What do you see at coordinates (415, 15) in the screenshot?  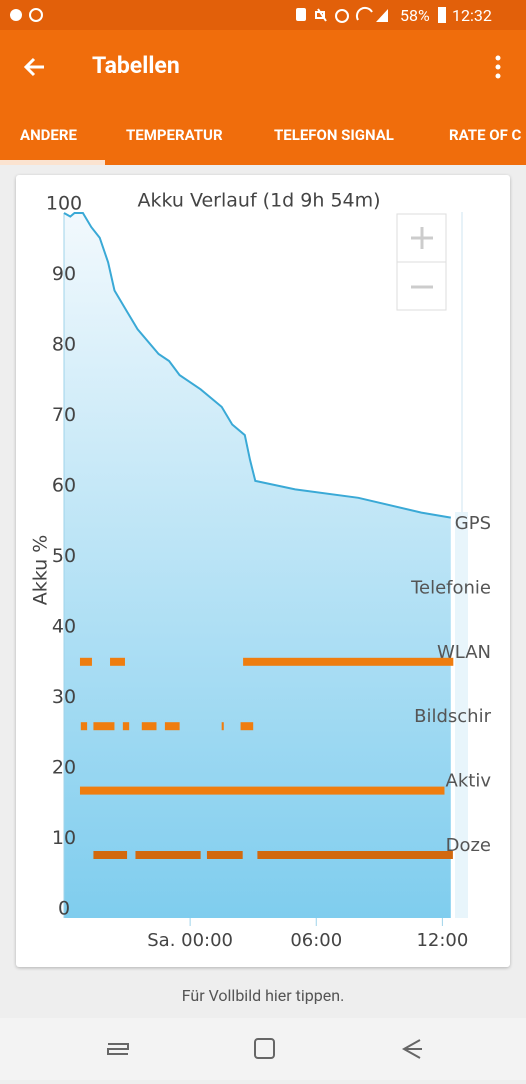 I see `battery-percent: 58%` at bounding box center [415, 15].